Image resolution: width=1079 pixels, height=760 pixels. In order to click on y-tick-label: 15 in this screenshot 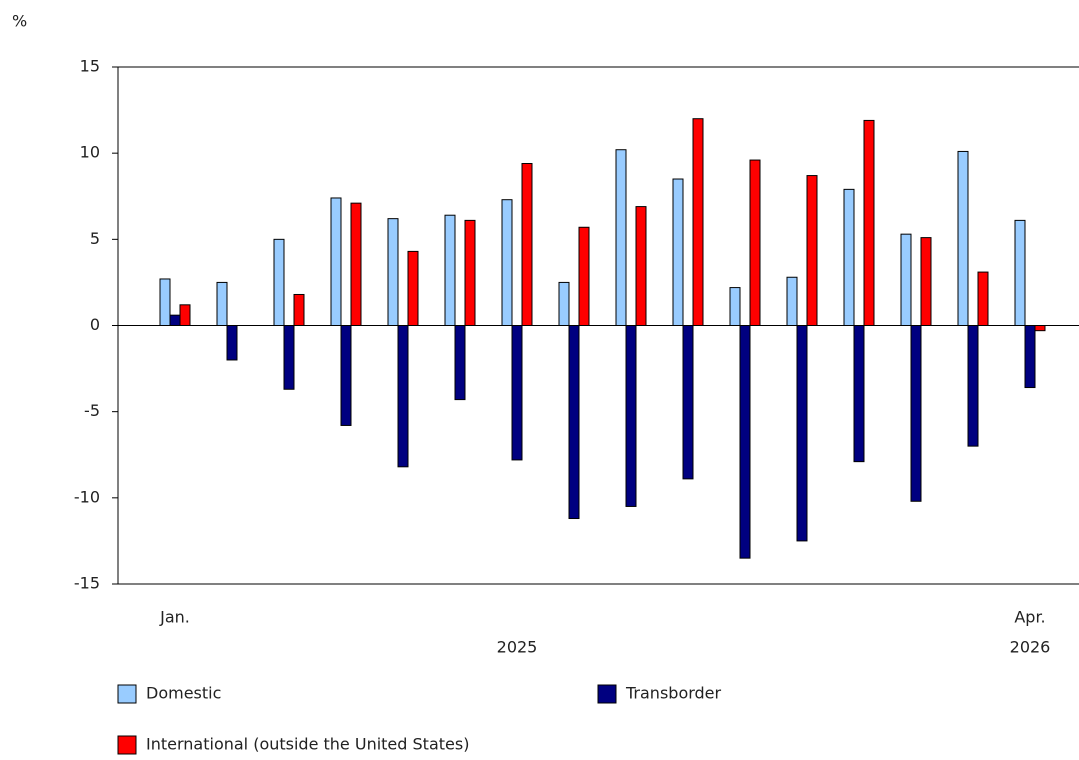, I will do `click(90, 66)`.